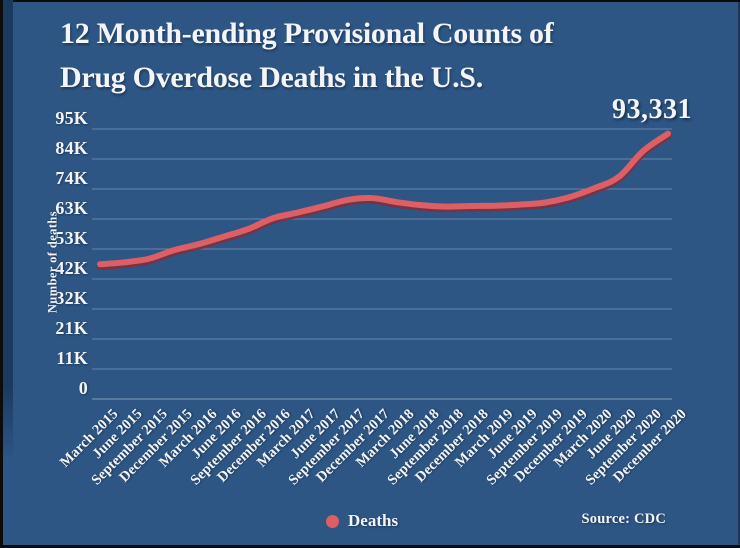 Image resolution: width=740 pixels, height=548 pixels. What do you see at coordinates (271, 77) in the screenshot?
I see `chart-title-line2: Drug Overdose Deaths in the U.S.` at bounding box center [271, 77].